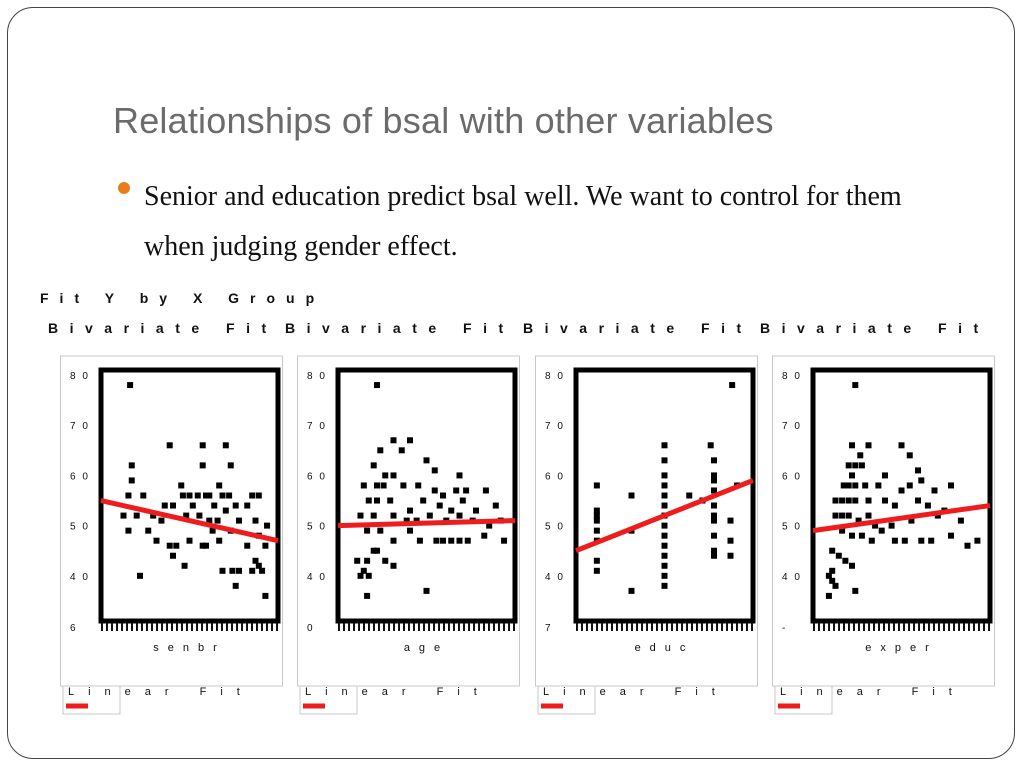 The width and height of the screenshot is (1024, 768). I want to click on x-axis-label: educ, so click(665, 648).